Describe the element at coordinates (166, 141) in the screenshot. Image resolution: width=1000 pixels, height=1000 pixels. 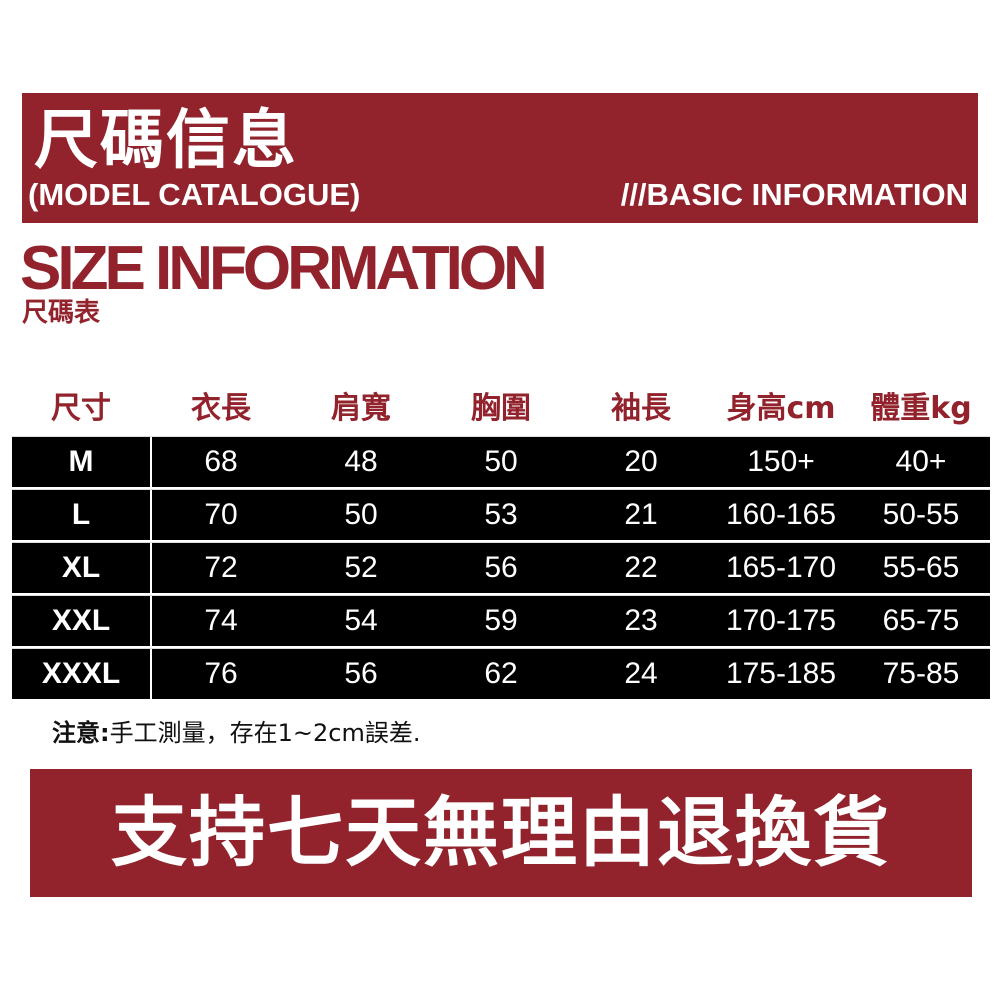
I see `banner-title: 尺碼信息` at that location.